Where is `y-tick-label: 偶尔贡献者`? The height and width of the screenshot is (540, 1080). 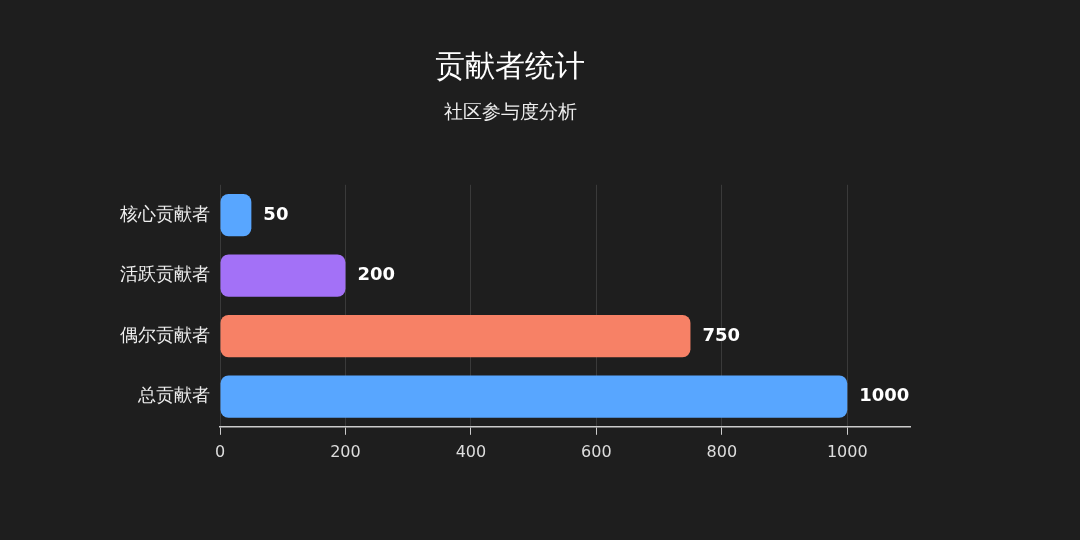 y-tick-label: 偶尔贡献者 is located at coordinates (165, 334).